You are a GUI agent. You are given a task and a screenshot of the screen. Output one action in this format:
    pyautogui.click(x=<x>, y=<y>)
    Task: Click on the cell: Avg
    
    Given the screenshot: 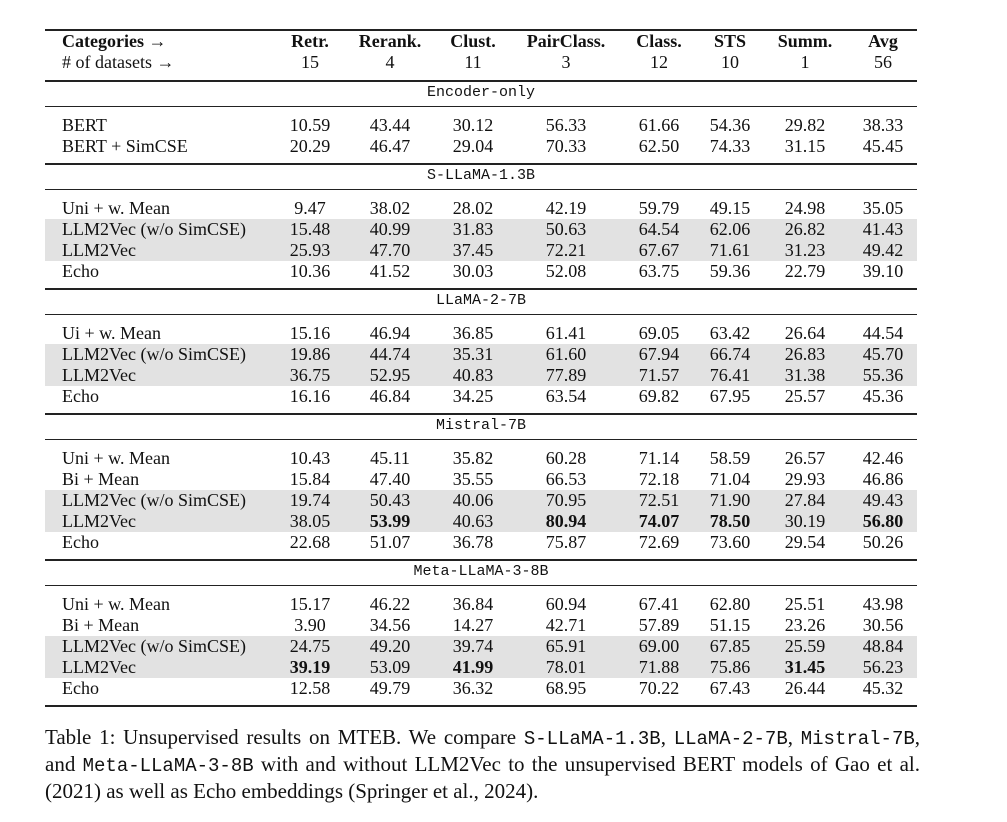 What is the action you would take?
    pyautogui.click(x=883, y=41)
    